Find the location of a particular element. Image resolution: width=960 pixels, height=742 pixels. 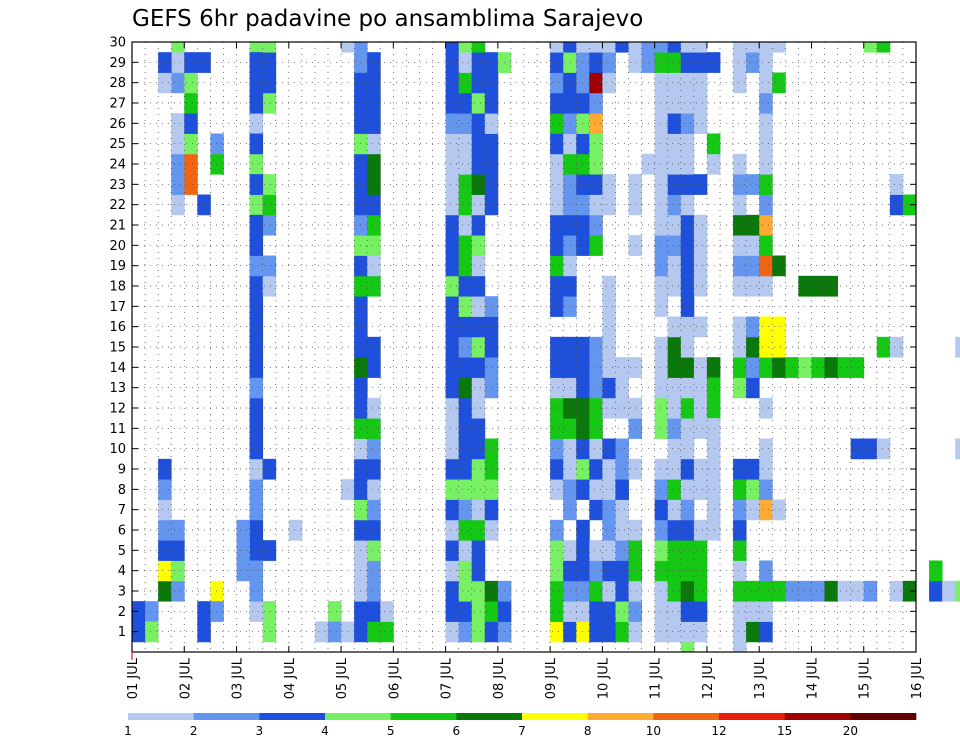

colorbar-label: 15 is located at coordinates (784, 731).